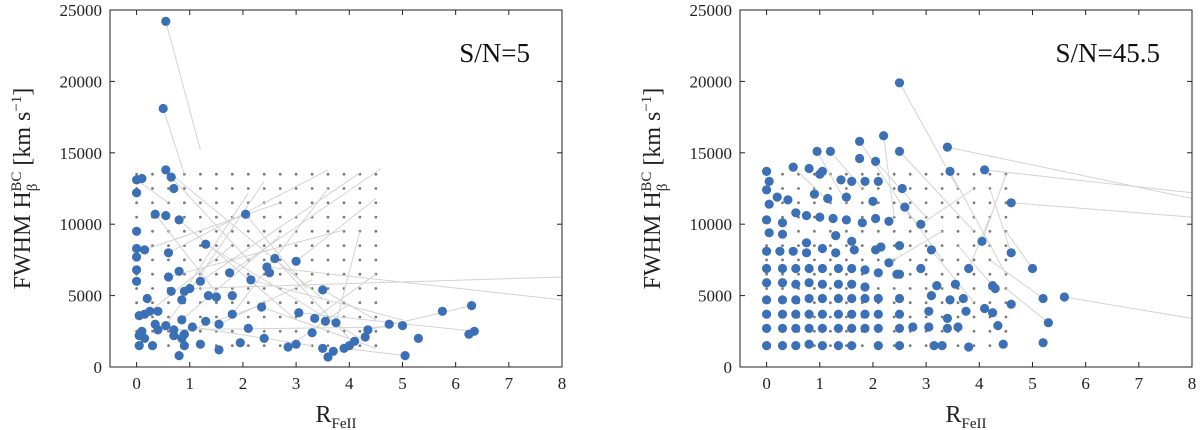 The width and height of the screenshot is (1200, 430). What do you see at coordinates (98, 367) in the screenshot?
I see `y-tick-label: 0` at bounding box center [98, 367].